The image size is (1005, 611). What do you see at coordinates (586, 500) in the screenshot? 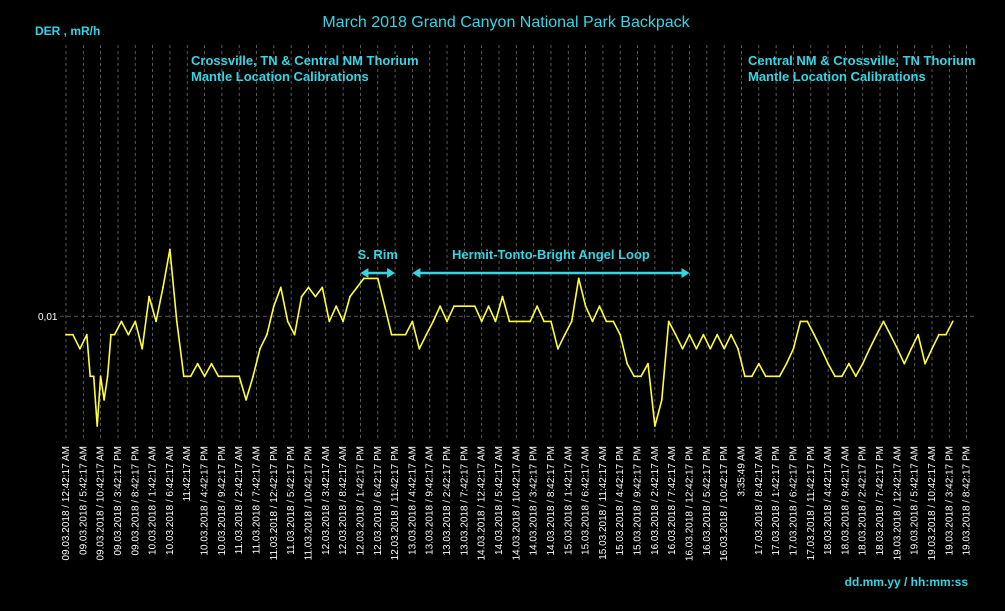
I see `x-tick-label: 15.03.2018 / 6:42:17 AM` at bounding box center [586, 500].